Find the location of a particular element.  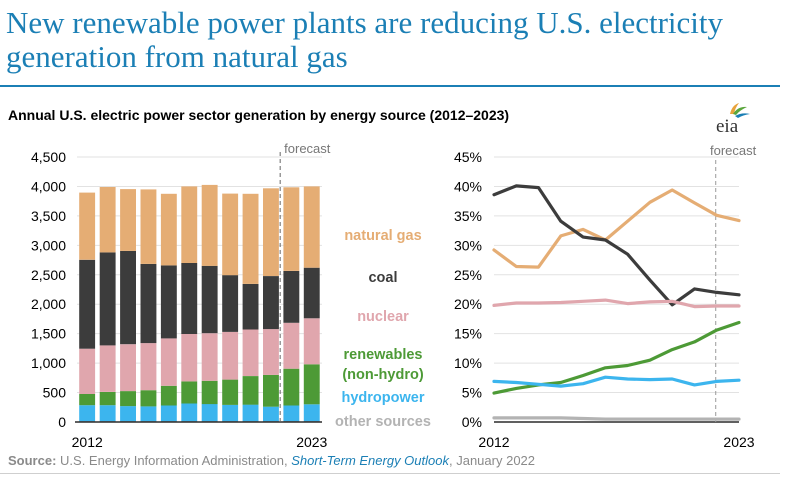

bar-natural-gas-2012 is located at coordinates (87, 226).